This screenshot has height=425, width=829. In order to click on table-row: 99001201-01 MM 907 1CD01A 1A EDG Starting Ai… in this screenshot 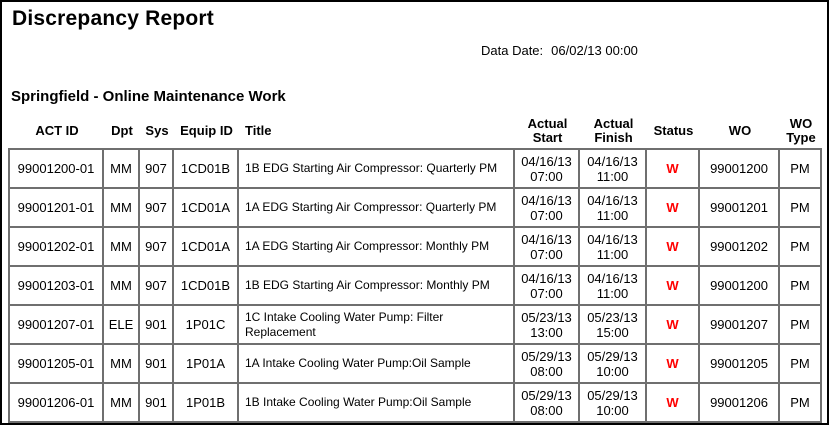, I will do `click(415, 208)`.